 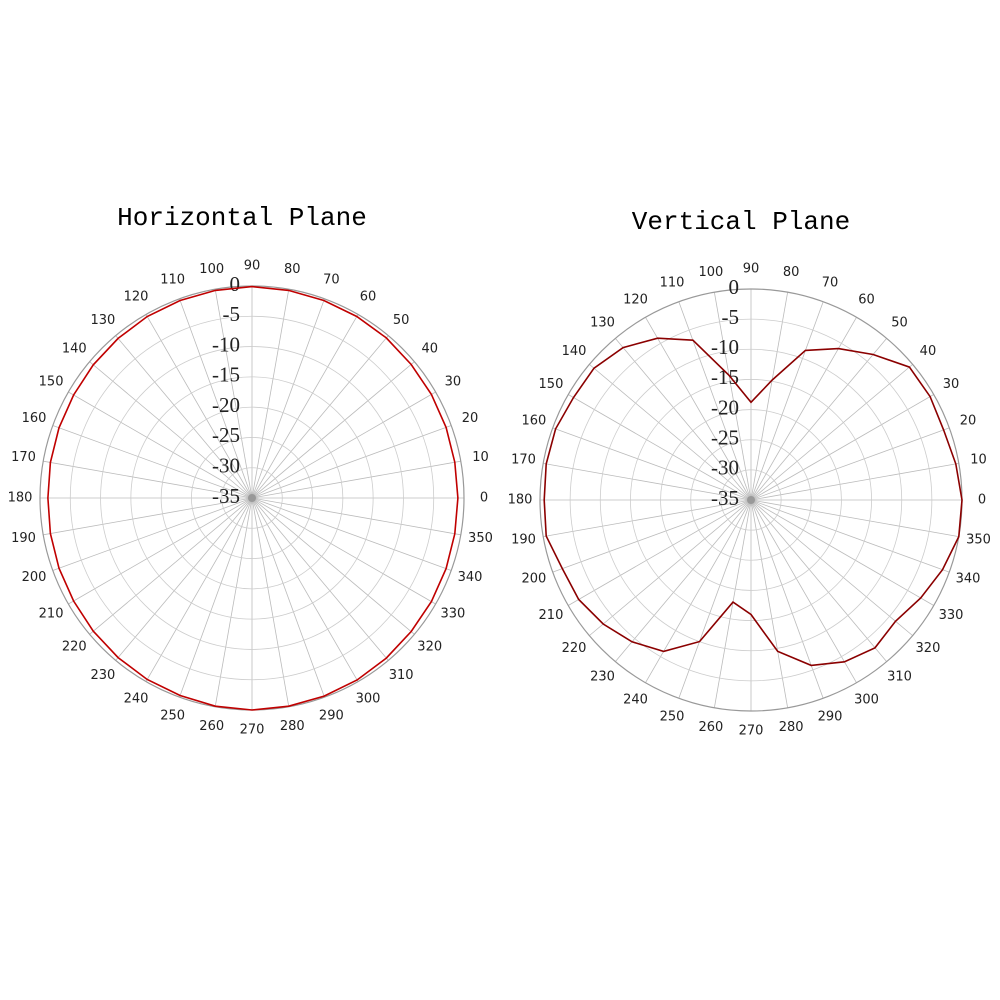 I want to click on angle-tick-label: 230, so click(x=602, y=676).